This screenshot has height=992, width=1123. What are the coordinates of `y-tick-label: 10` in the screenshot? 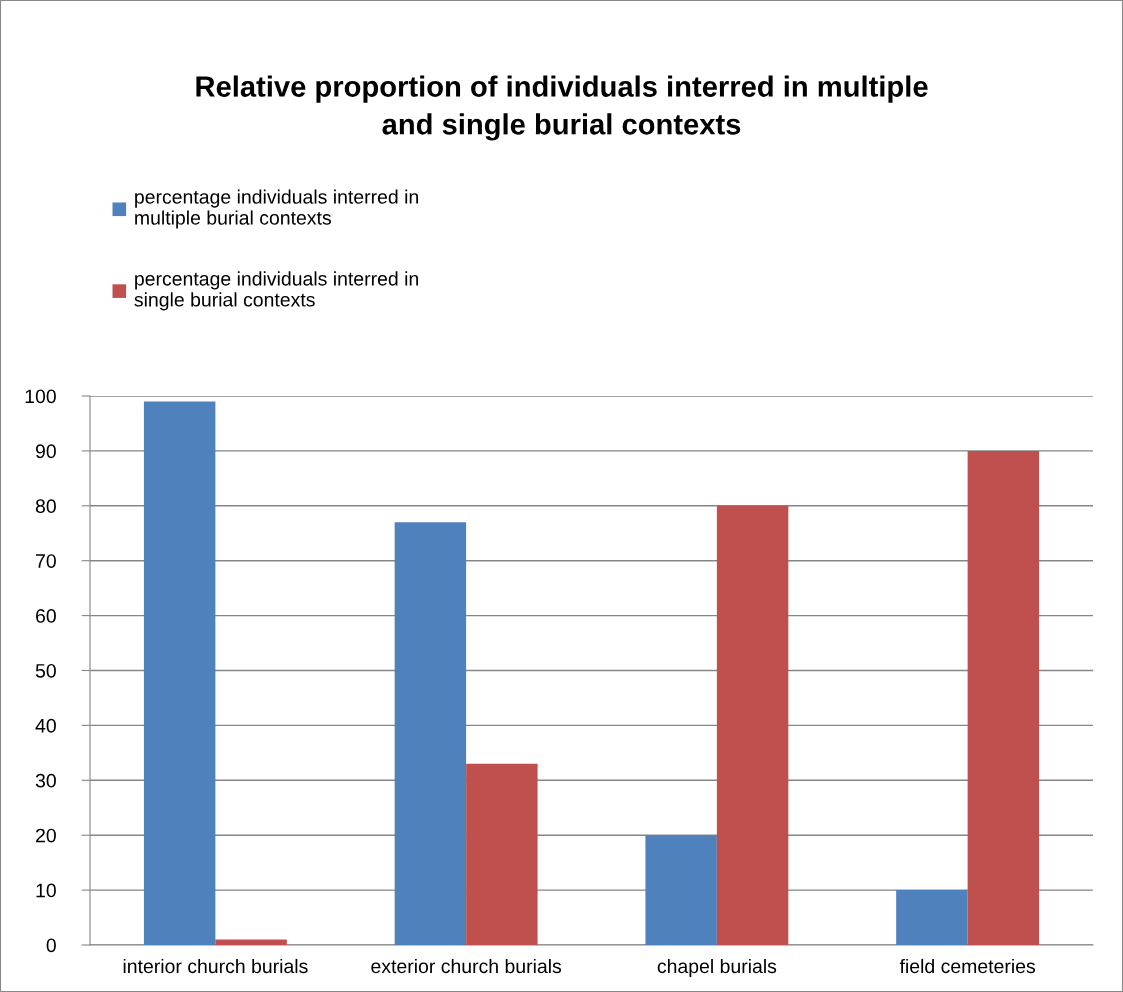 It's located at (46, 890).